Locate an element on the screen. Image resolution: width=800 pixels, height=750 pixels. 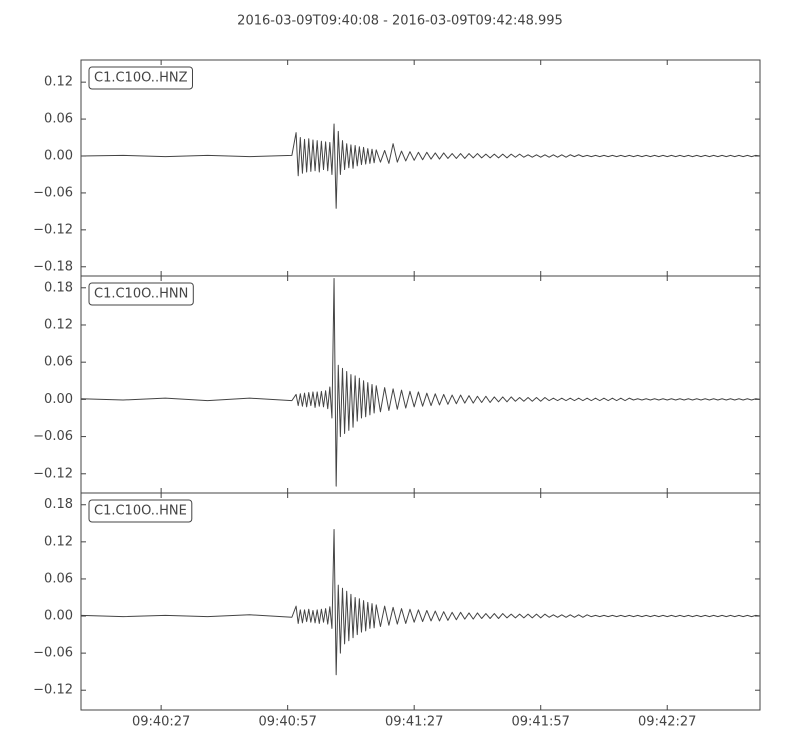
x-tick-label: 09:42:27 is located at coordinates (667, 722).